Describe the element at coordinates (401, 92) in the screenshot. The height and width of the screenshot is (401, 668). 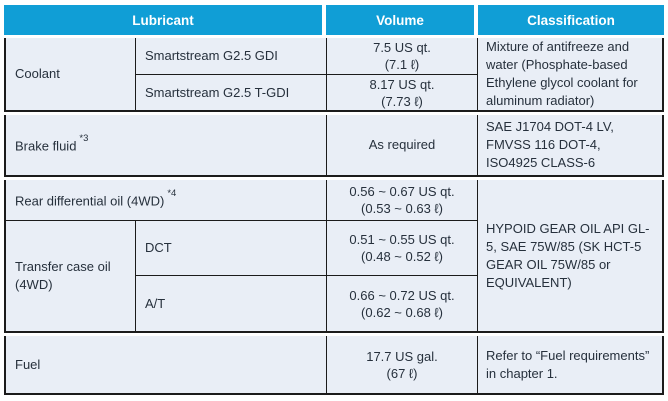
I see `coolant-volume-tgdi: 8.17 US qt. (7.73 ℓ)` at that location.